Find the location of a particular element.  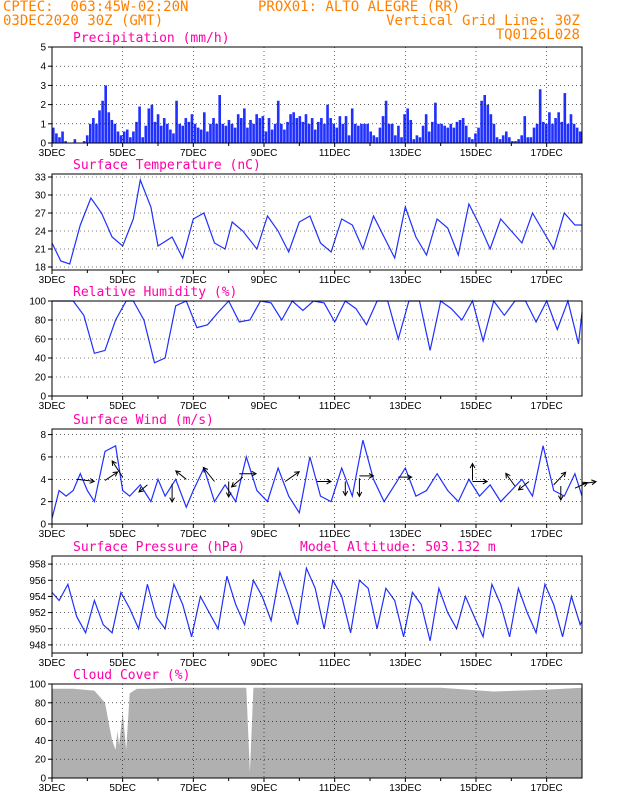

panel-frame-pres is located at coordinates (317, 604).